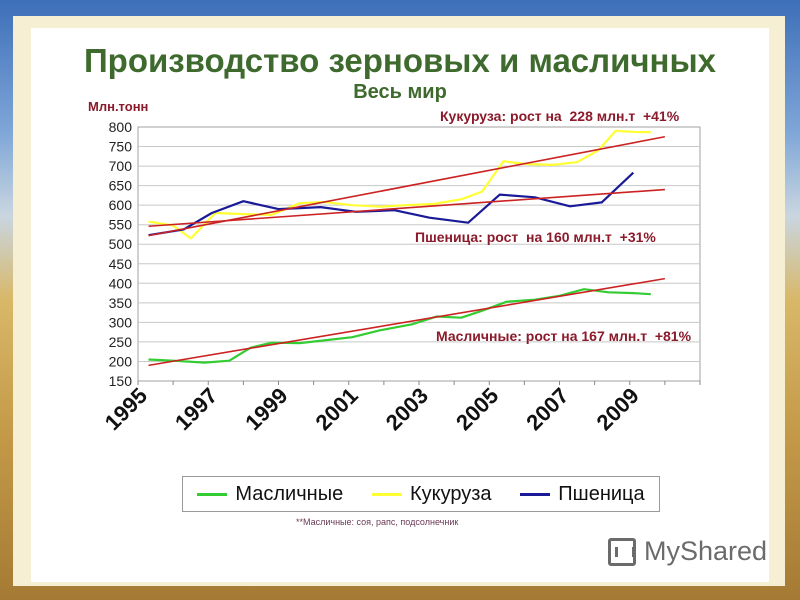  I want to click on watermark-brand: MyShared, so click(687, 551).